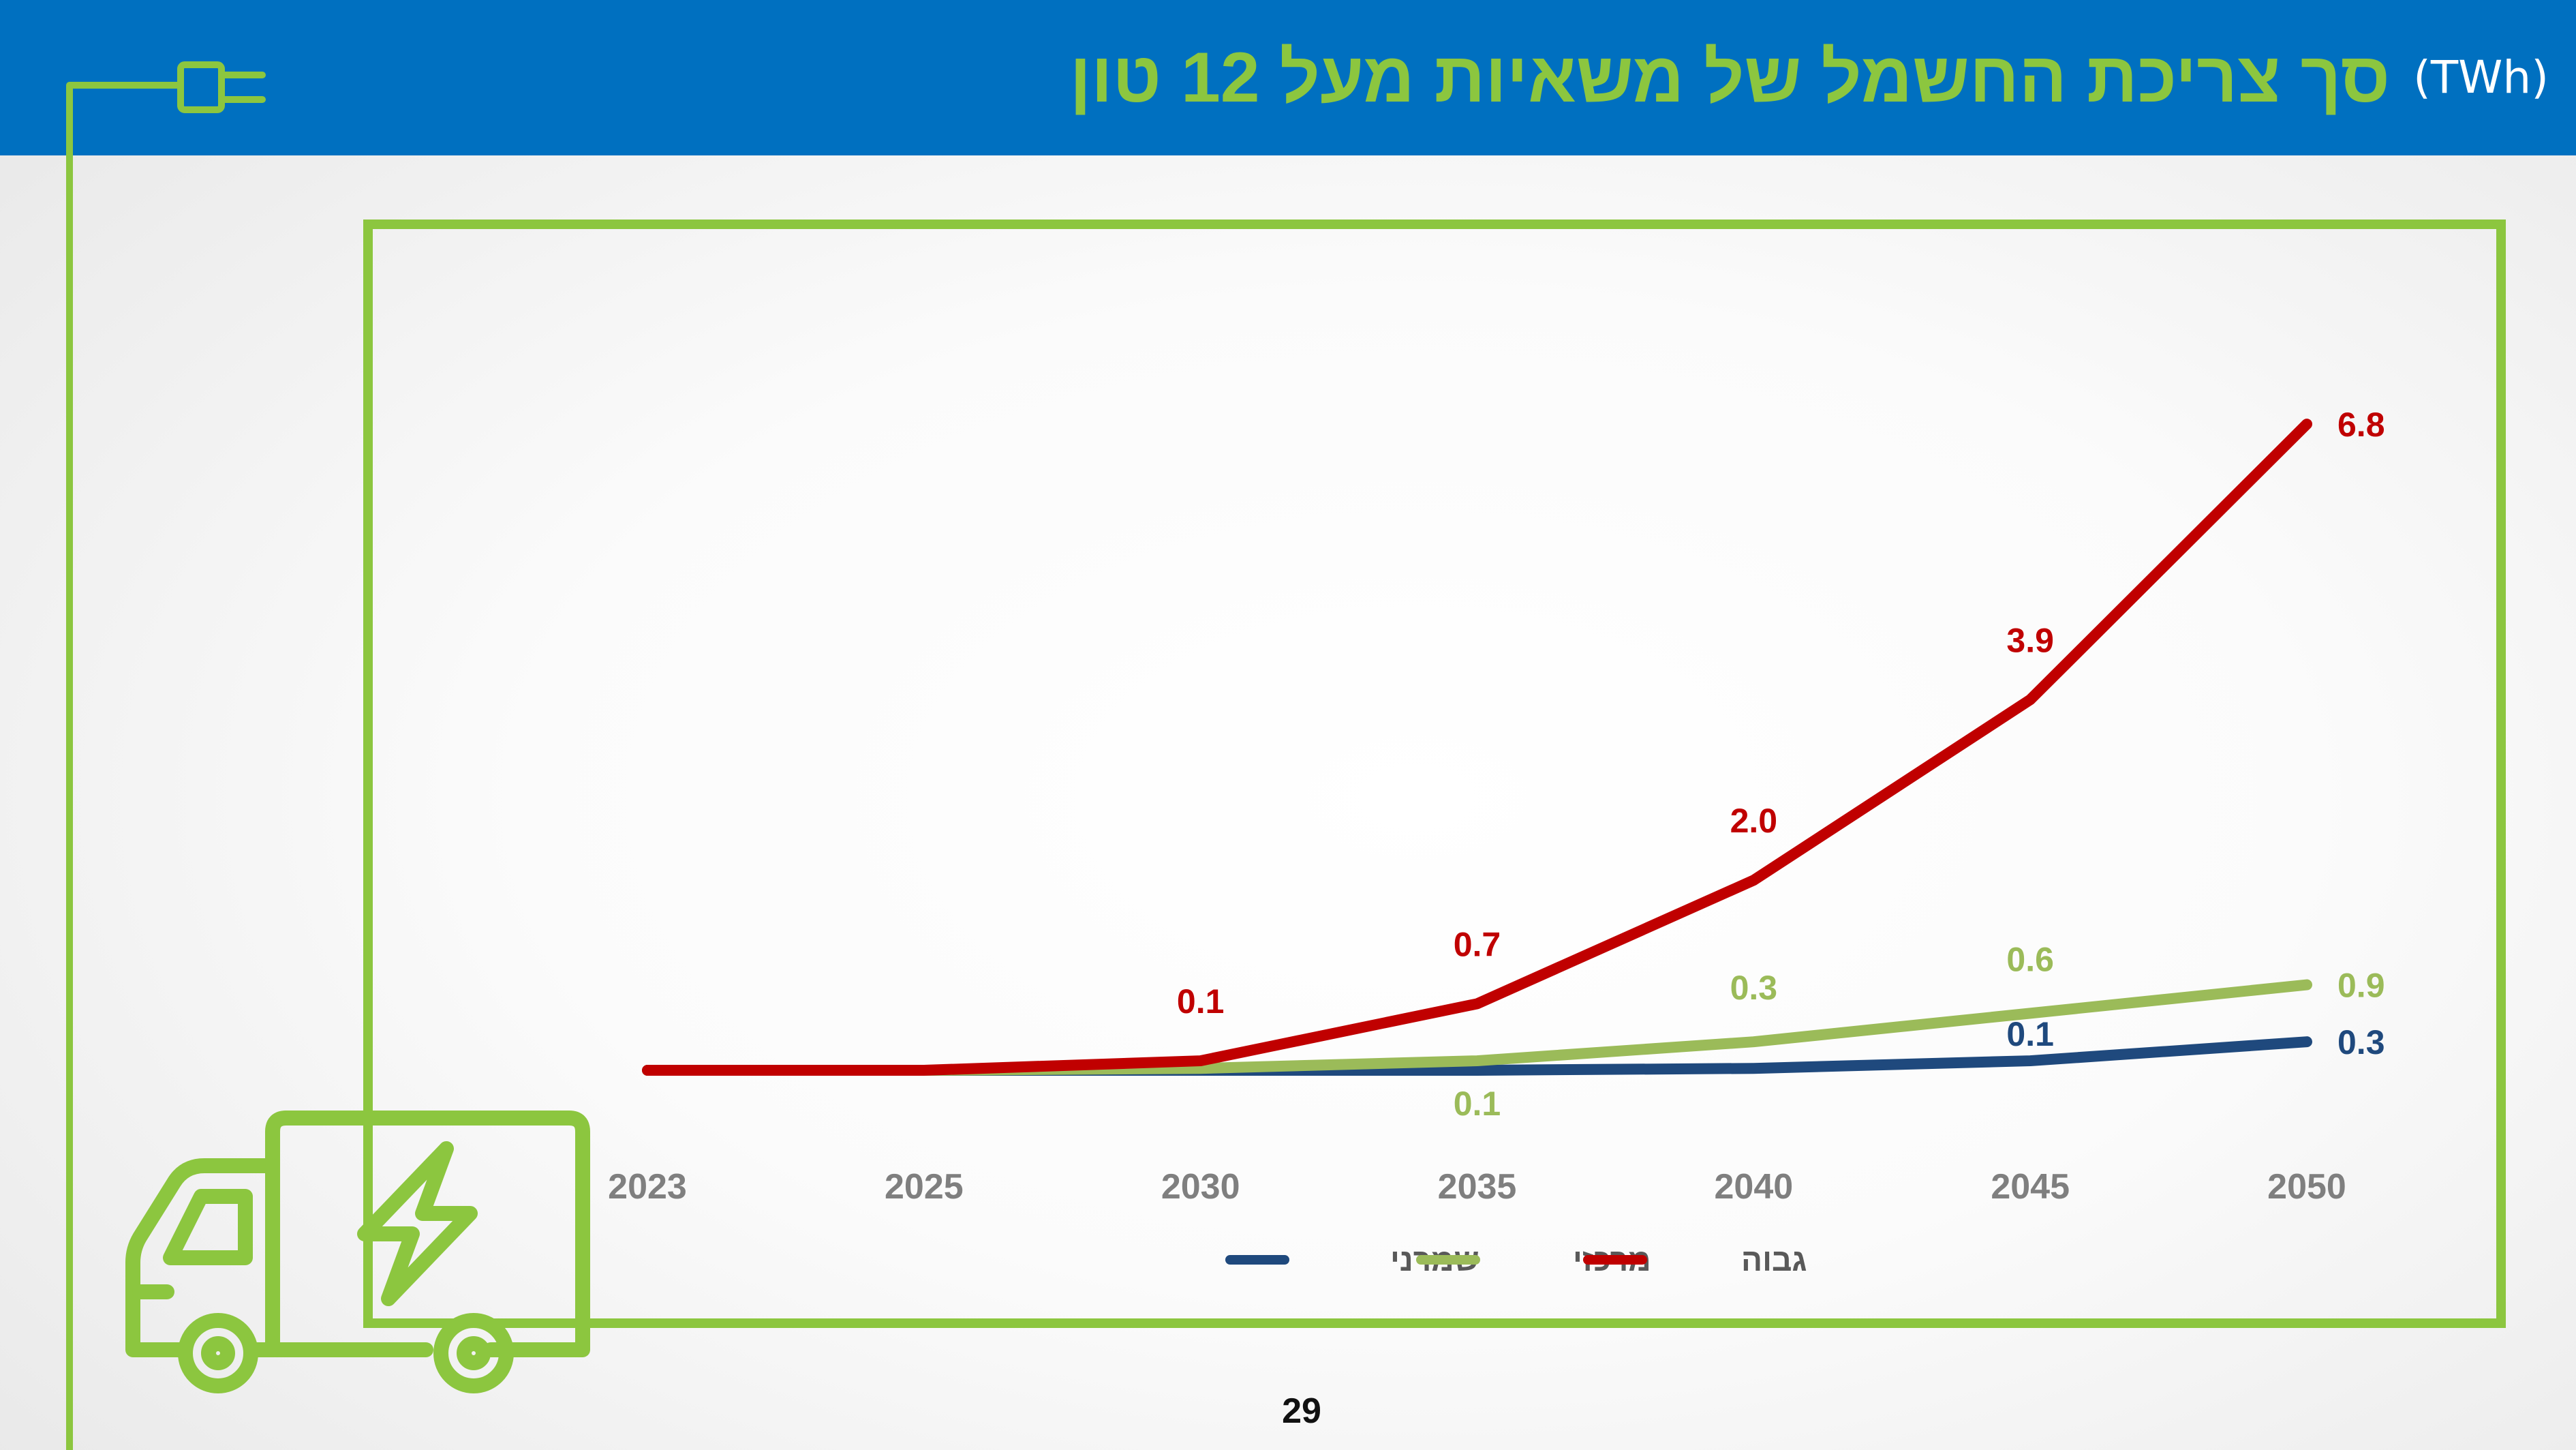 This screenshot has height=1450, width=2576. Describe the element at coordinates (1695, 1260) in the screenshot. I see `legend-item-high: גבוה` at that location.